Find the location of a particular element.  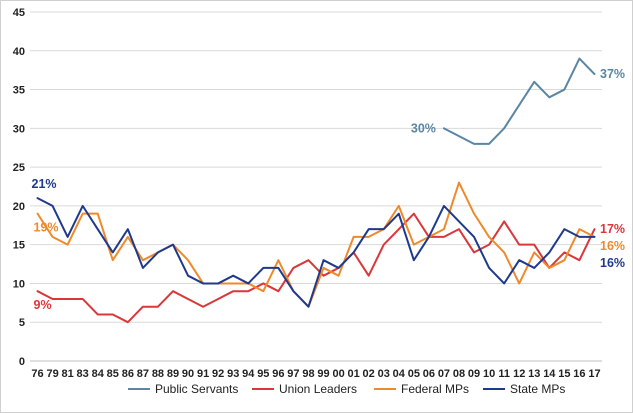

x-tick-label: 07 is located at coordinates (444, 374).